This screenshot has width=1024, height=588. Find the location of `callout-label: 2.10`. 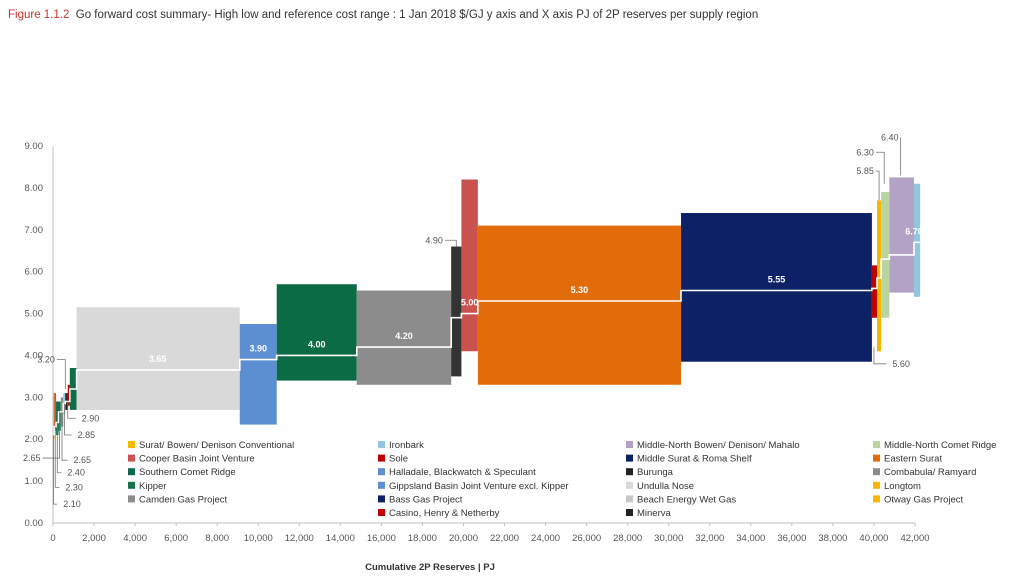

callout-label: 2.10 is located at coordinates (72, 504).